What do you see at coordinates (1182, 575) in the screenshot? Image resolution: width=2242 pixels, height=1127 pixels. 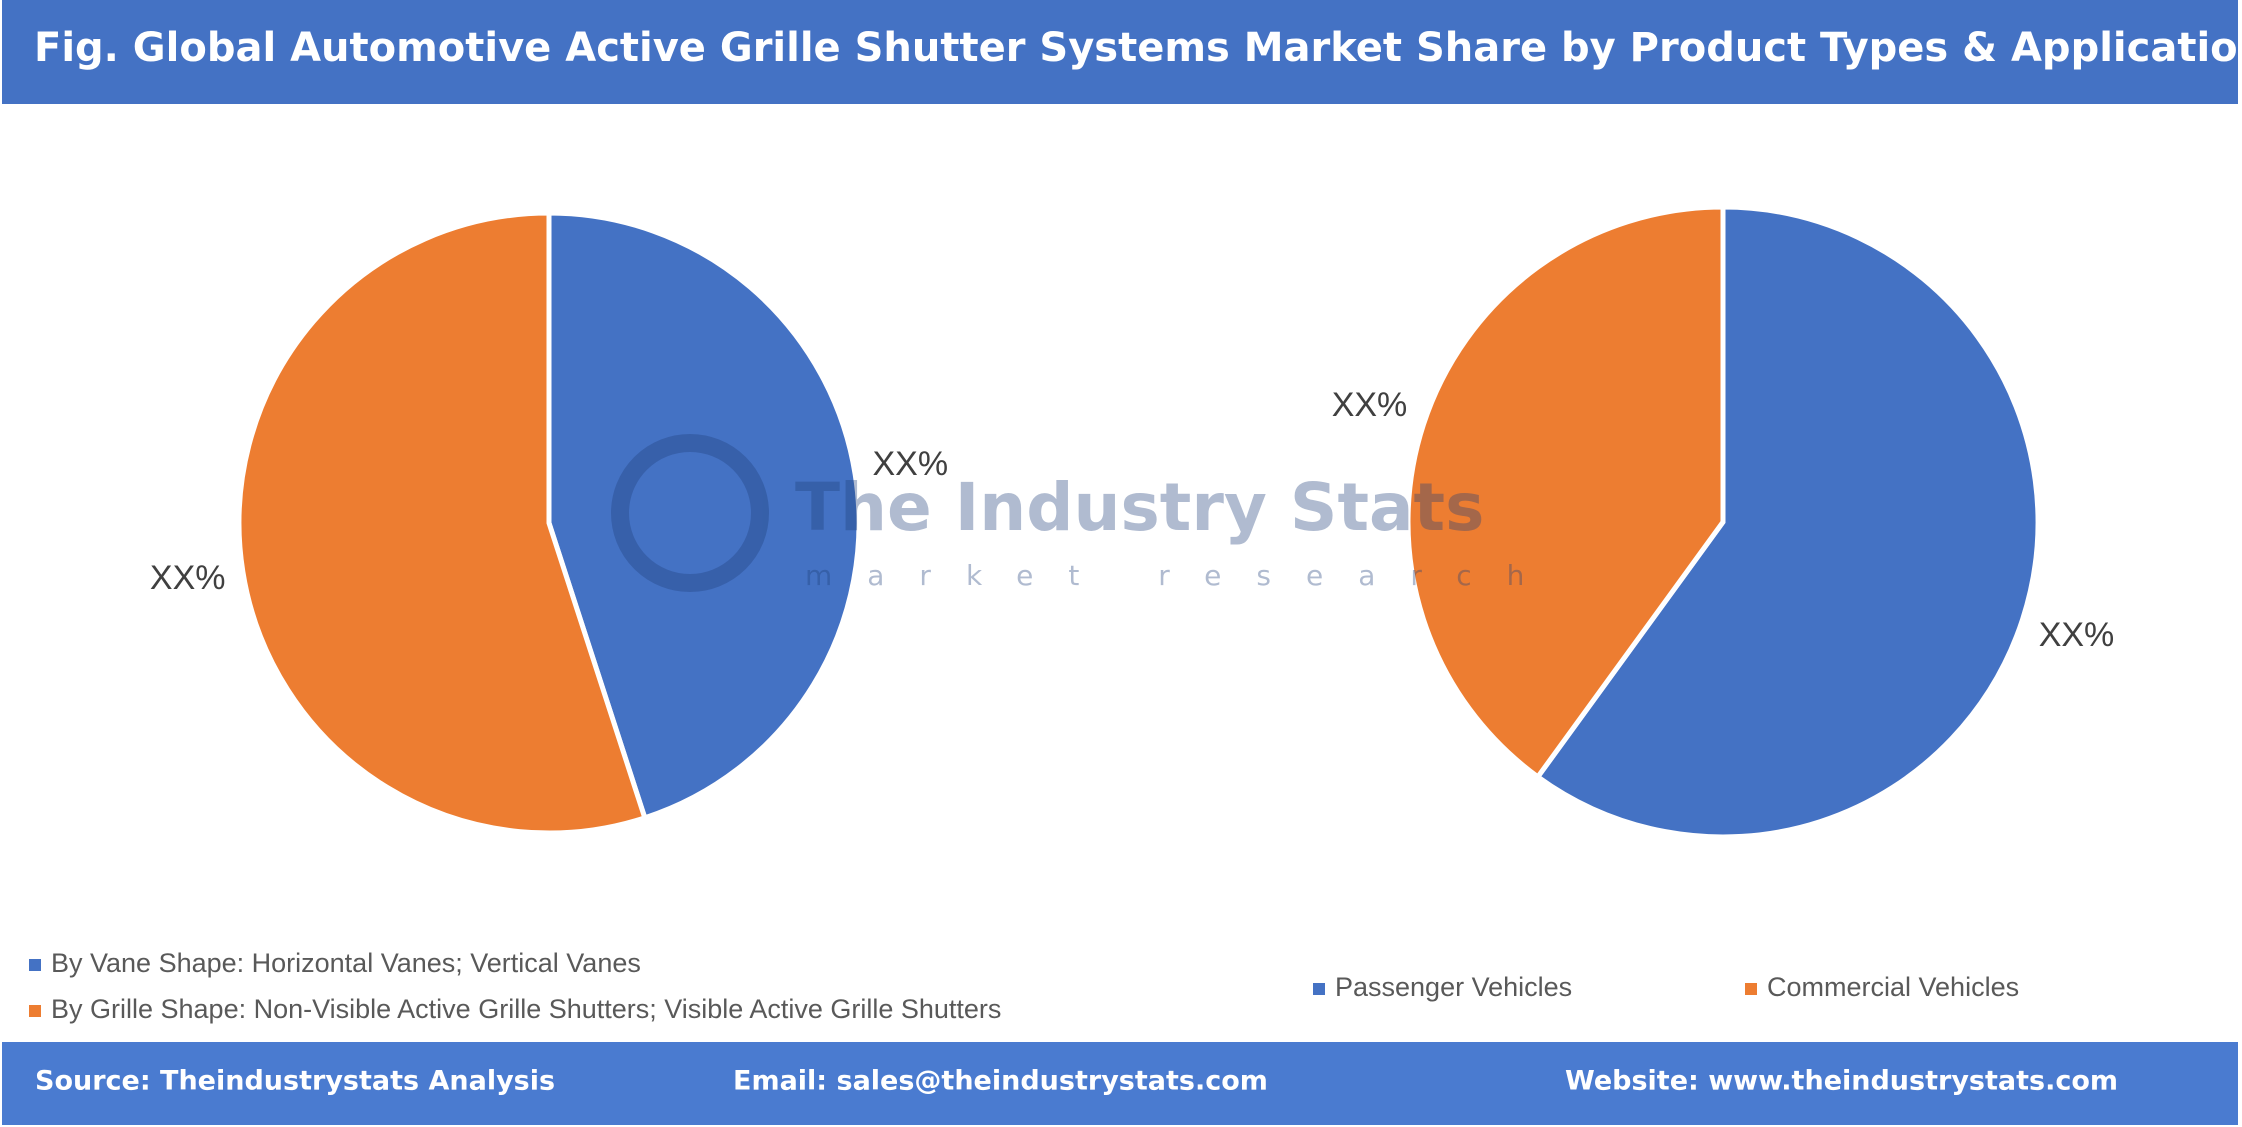 I see `watermark-tagline: market research` at bounding box center [1182, 575].